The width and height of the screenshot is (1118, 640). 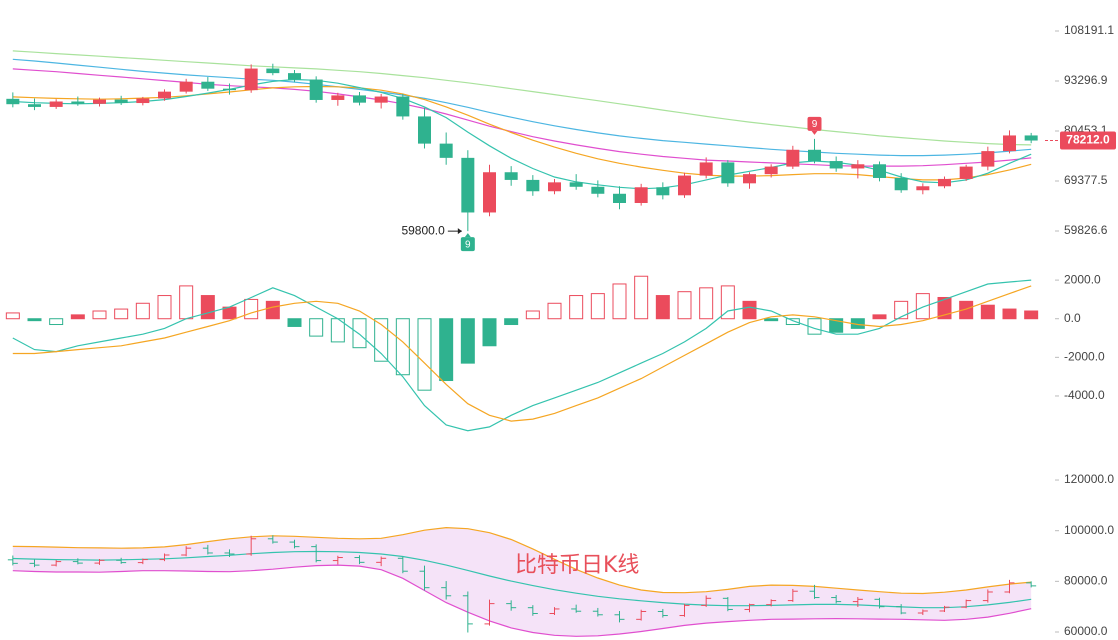 I want to click on band-middle, so click(x=522, y=579).